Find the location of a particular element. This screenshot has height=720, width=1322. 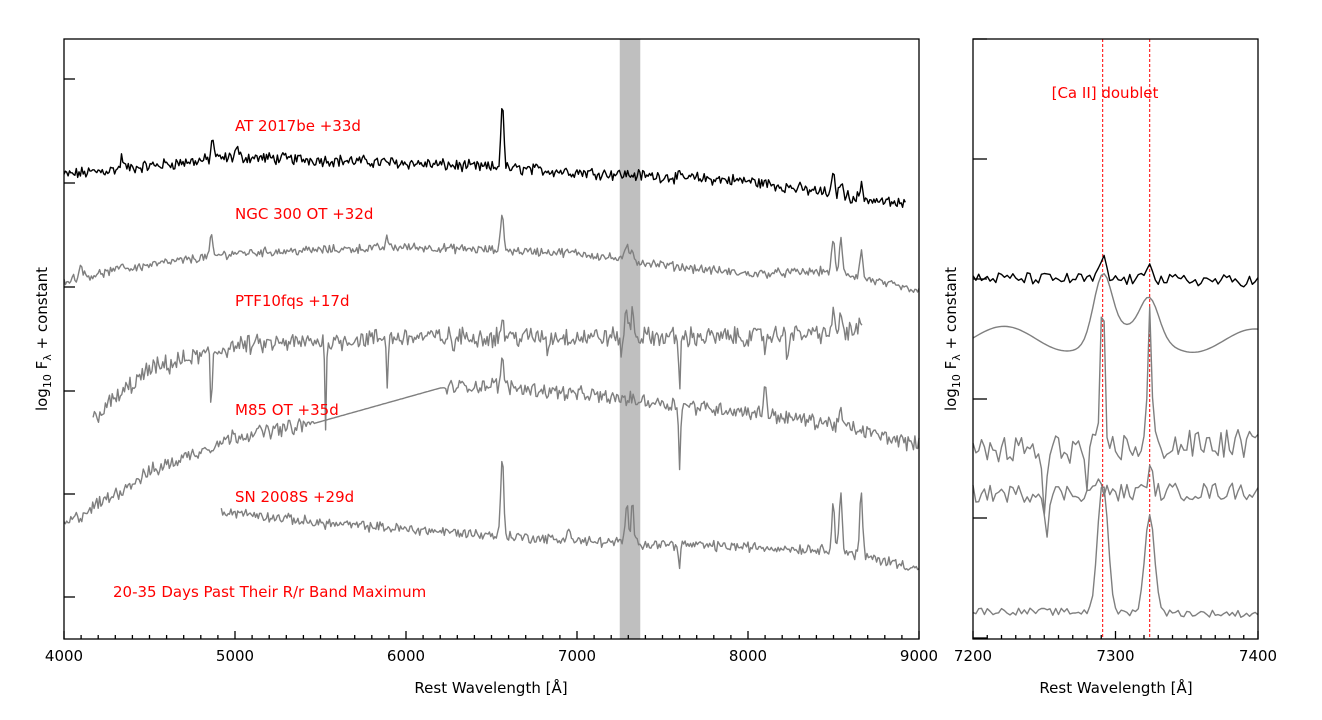

left-series-label-2: PTF10fqs +17d is located at coordinates (292, 301).